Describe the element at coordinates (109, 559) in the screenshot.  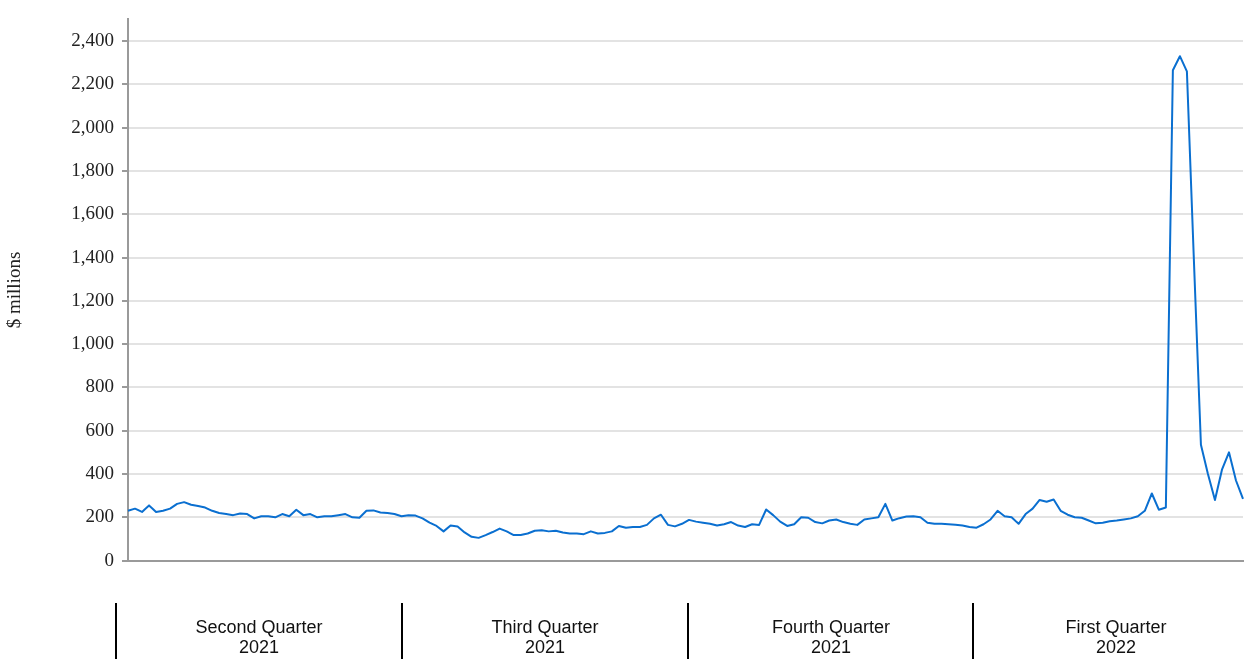
I see `y-tick-label: 0` at that location.